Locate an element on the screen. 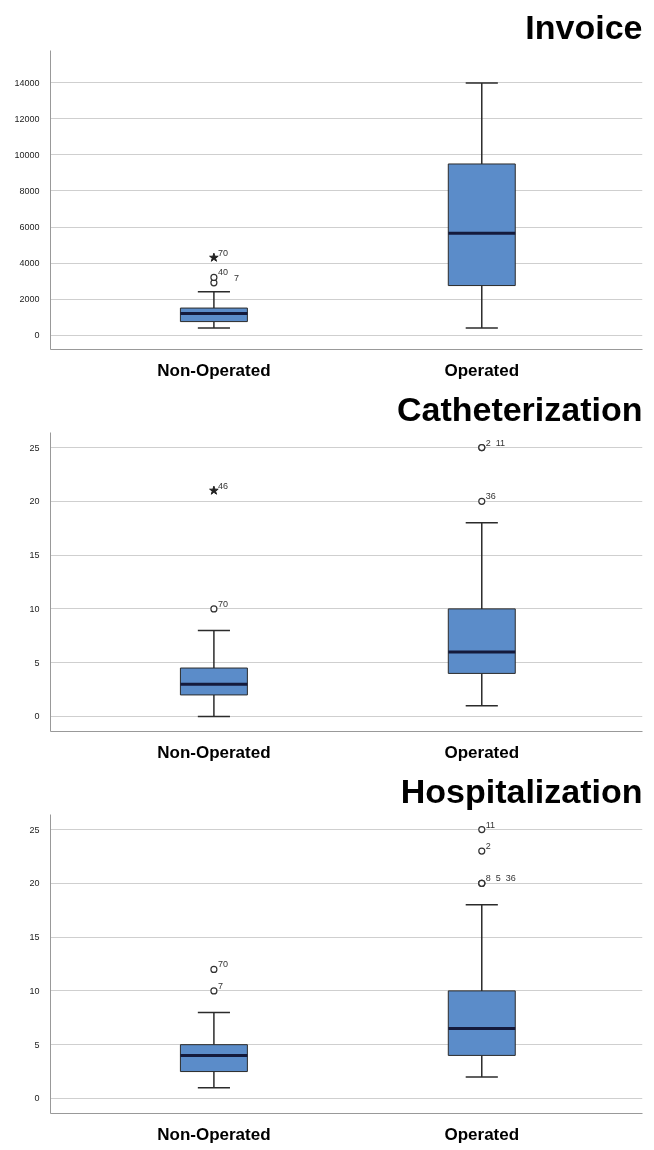 This screenshot has height=1150, width=654. annotation: 46 is located at coordinates (222, 485).